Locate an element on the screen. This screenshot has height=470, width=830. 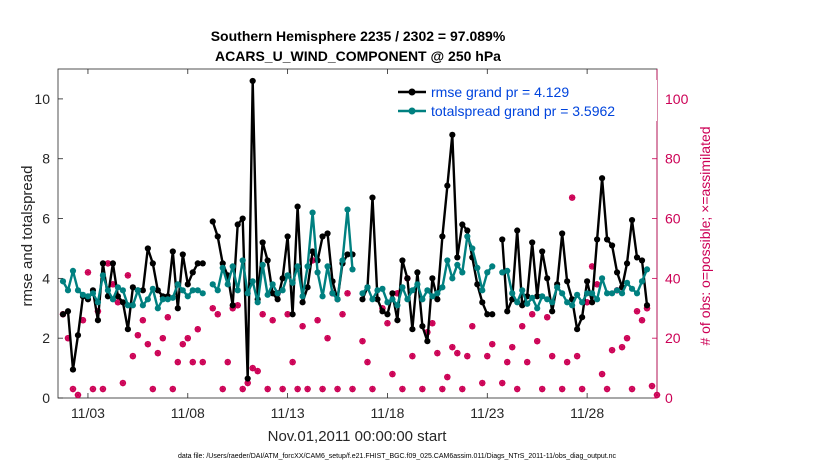
y-left-tick-label: 6 is located at coordinates (46, 219).